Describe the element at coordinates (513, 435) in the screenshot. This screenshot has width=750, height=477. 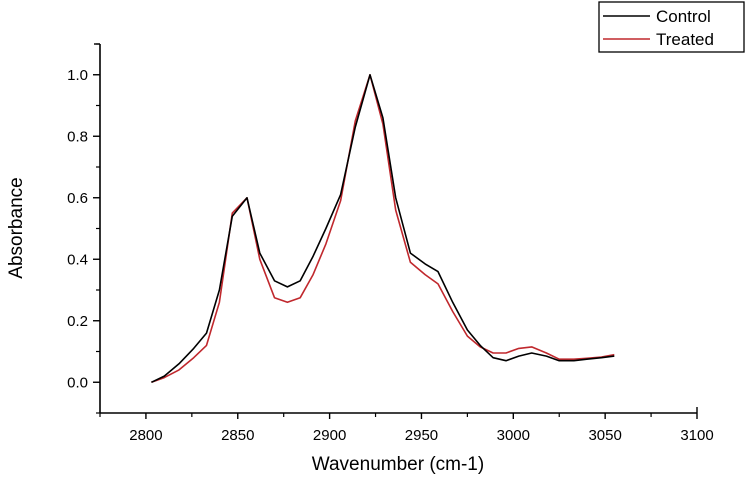
I see `x-tick-label: 3000` at that location.